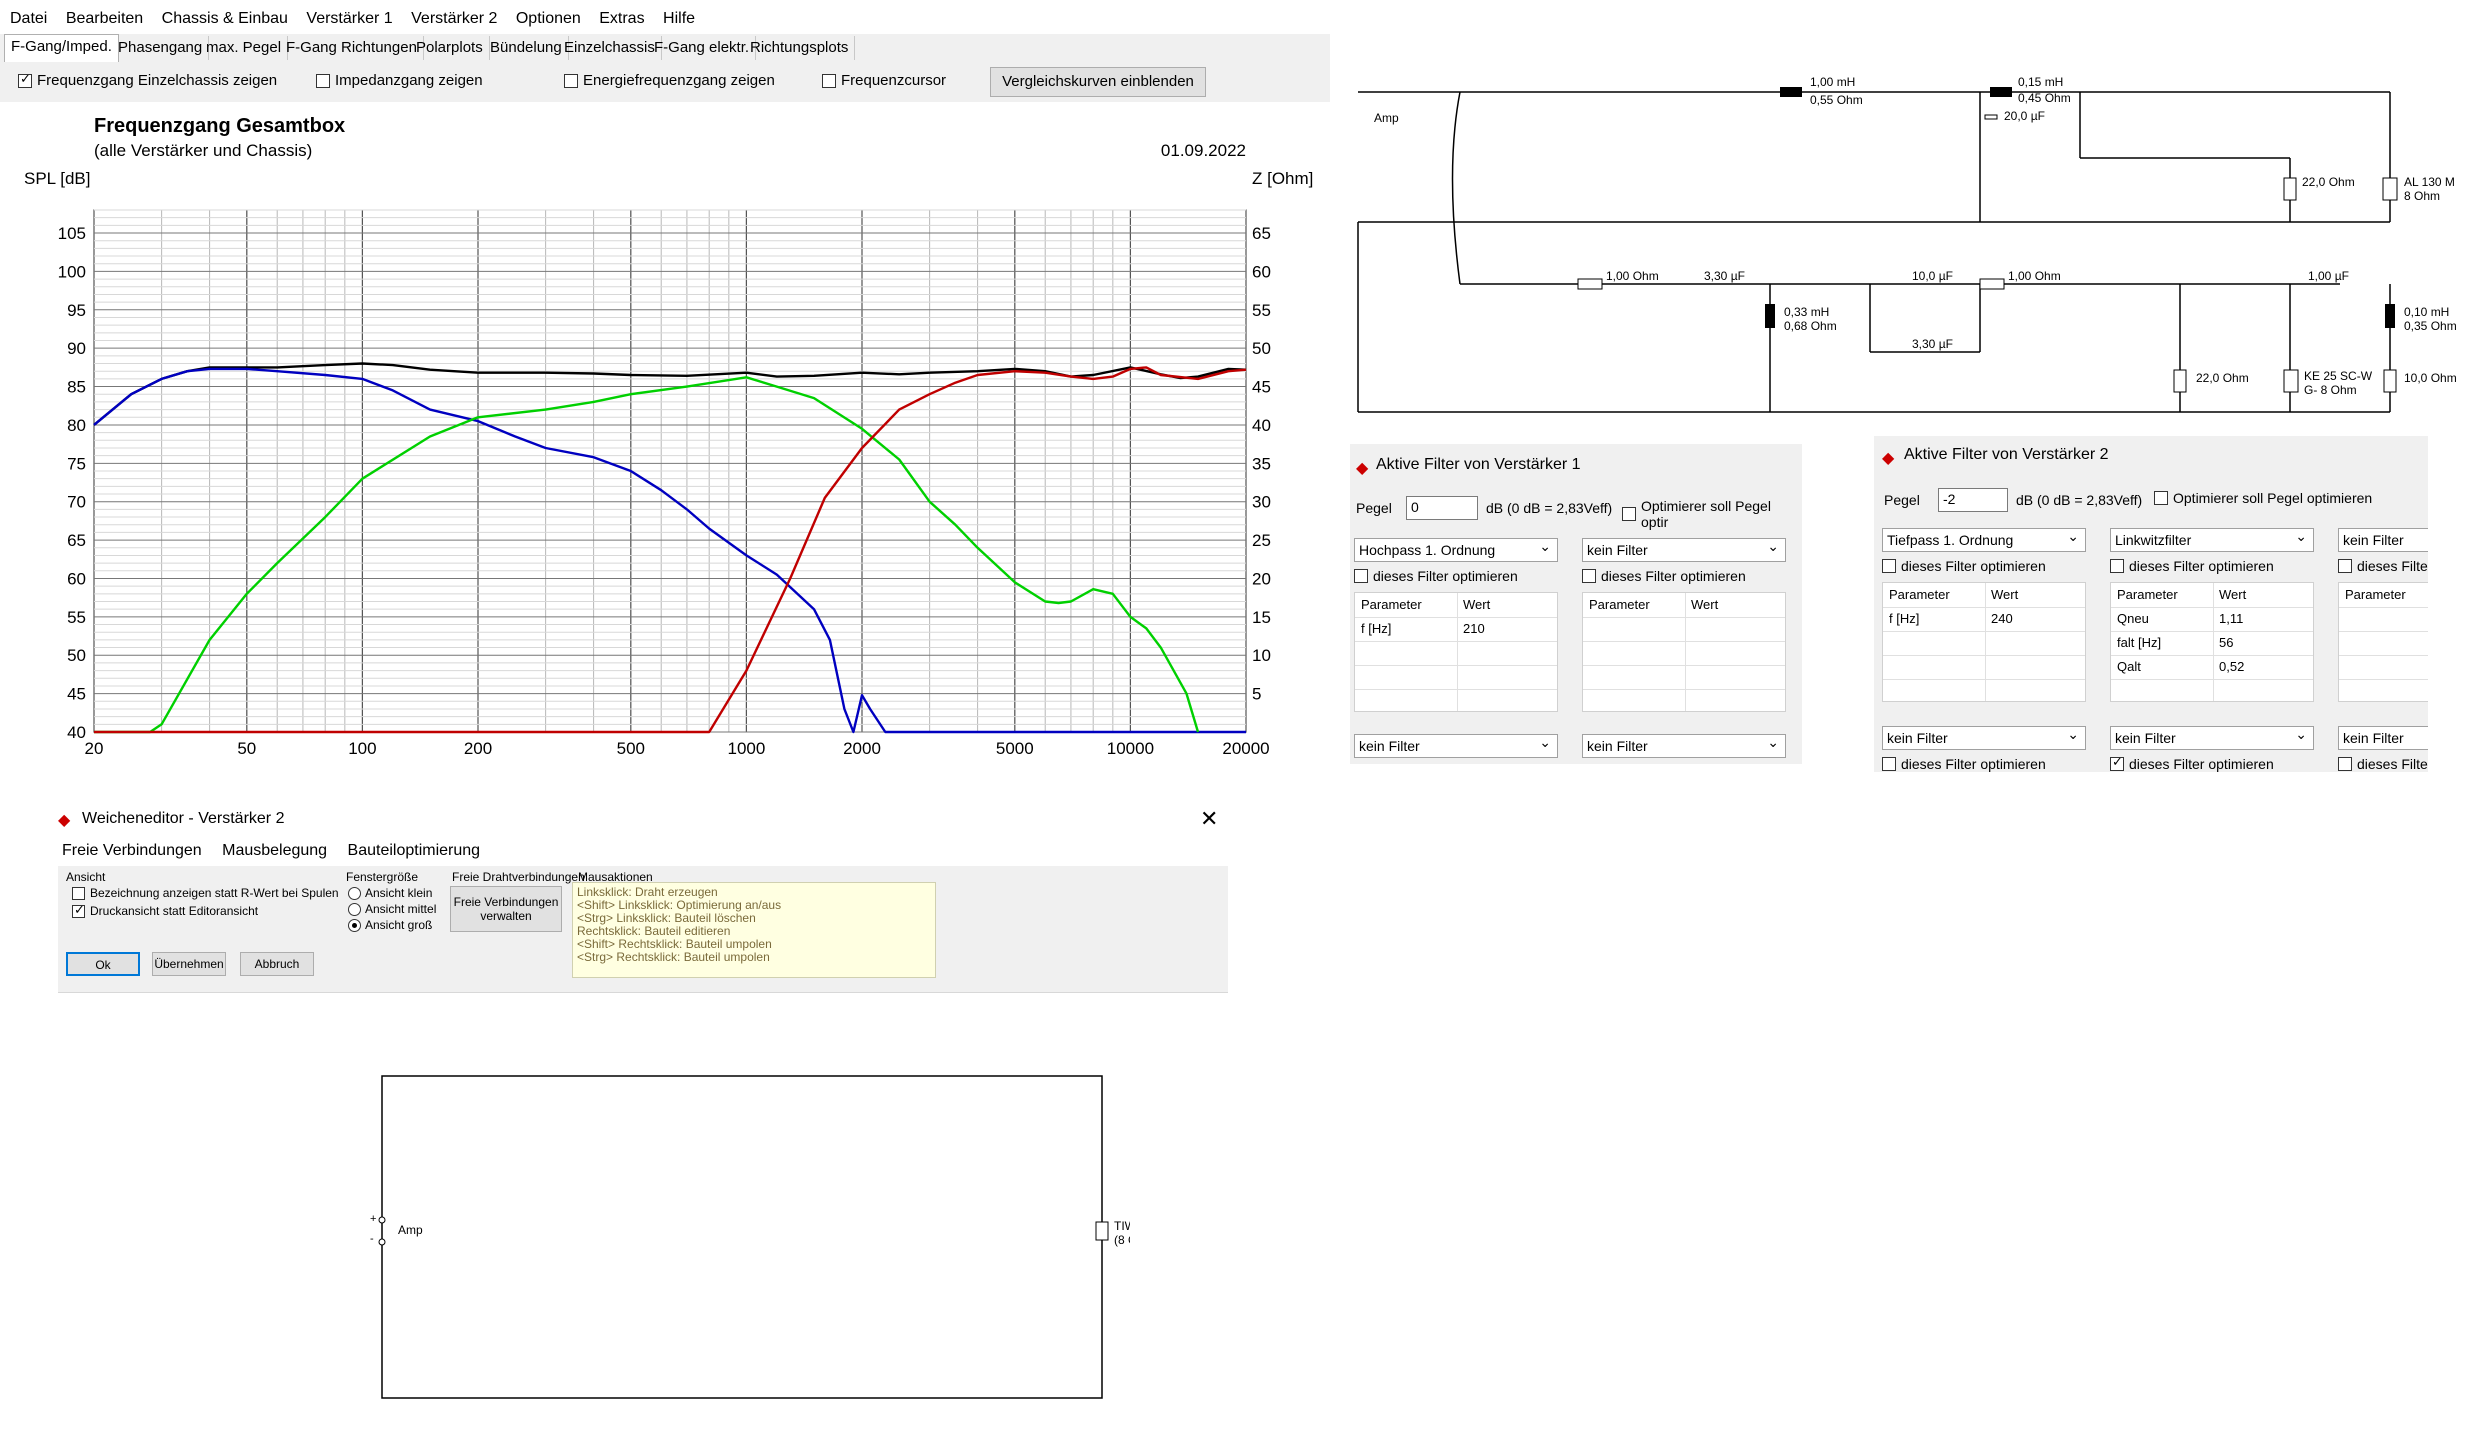  What do you see at coordinates (1664, 576) in the screenshot?
I see `filter1-col2-opt: dieses Filter optimieren` at bounding box center [1664, 576].